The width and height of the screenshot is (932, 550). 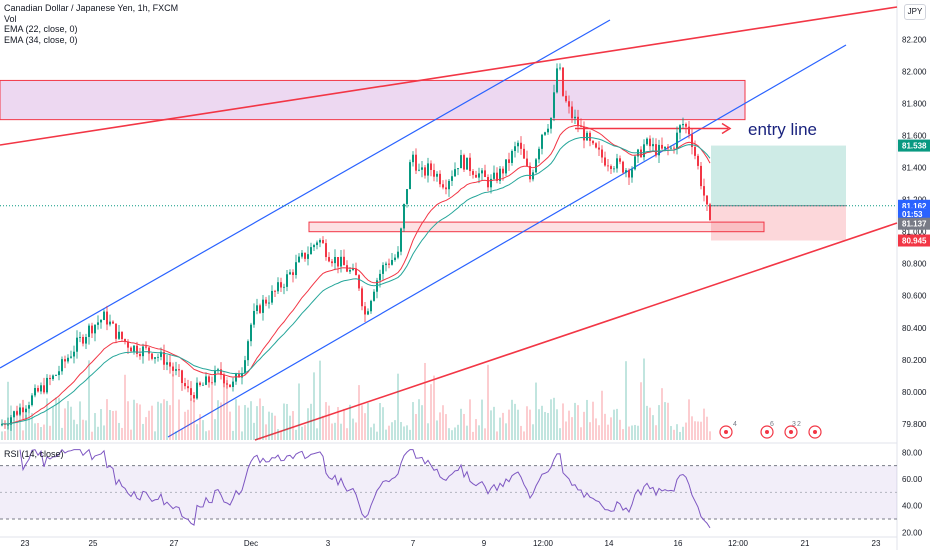 I want to click on price-tick-label: 80.400, so click(x=914, y=328).